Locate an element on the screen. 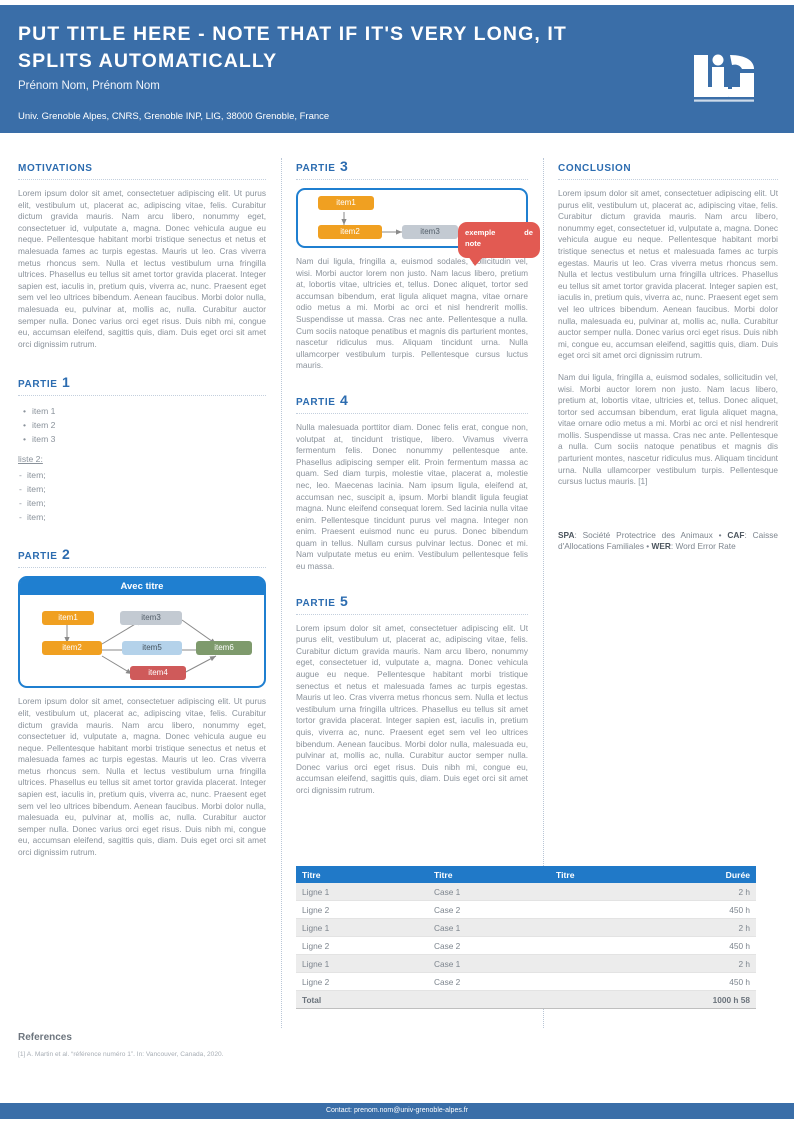  section-partie3: Partie 3 item1 item2 item3 is located at coordinates (418, 265).